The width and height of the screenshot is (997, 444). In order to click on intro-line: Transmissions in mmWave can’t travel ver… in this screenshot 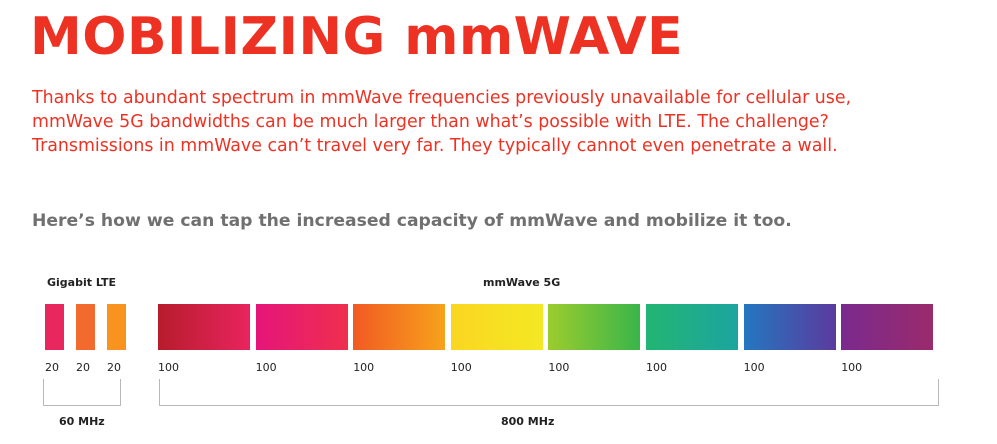, I will do `click(435, 146)`.